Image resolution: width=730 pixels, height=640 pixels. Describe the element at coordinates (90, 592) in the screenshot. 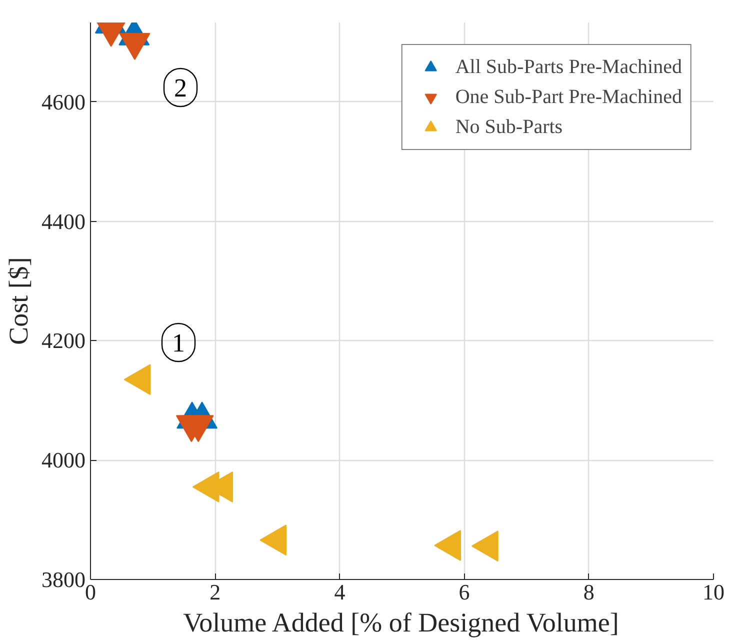

I see `x-tick-label: 0` at that location.